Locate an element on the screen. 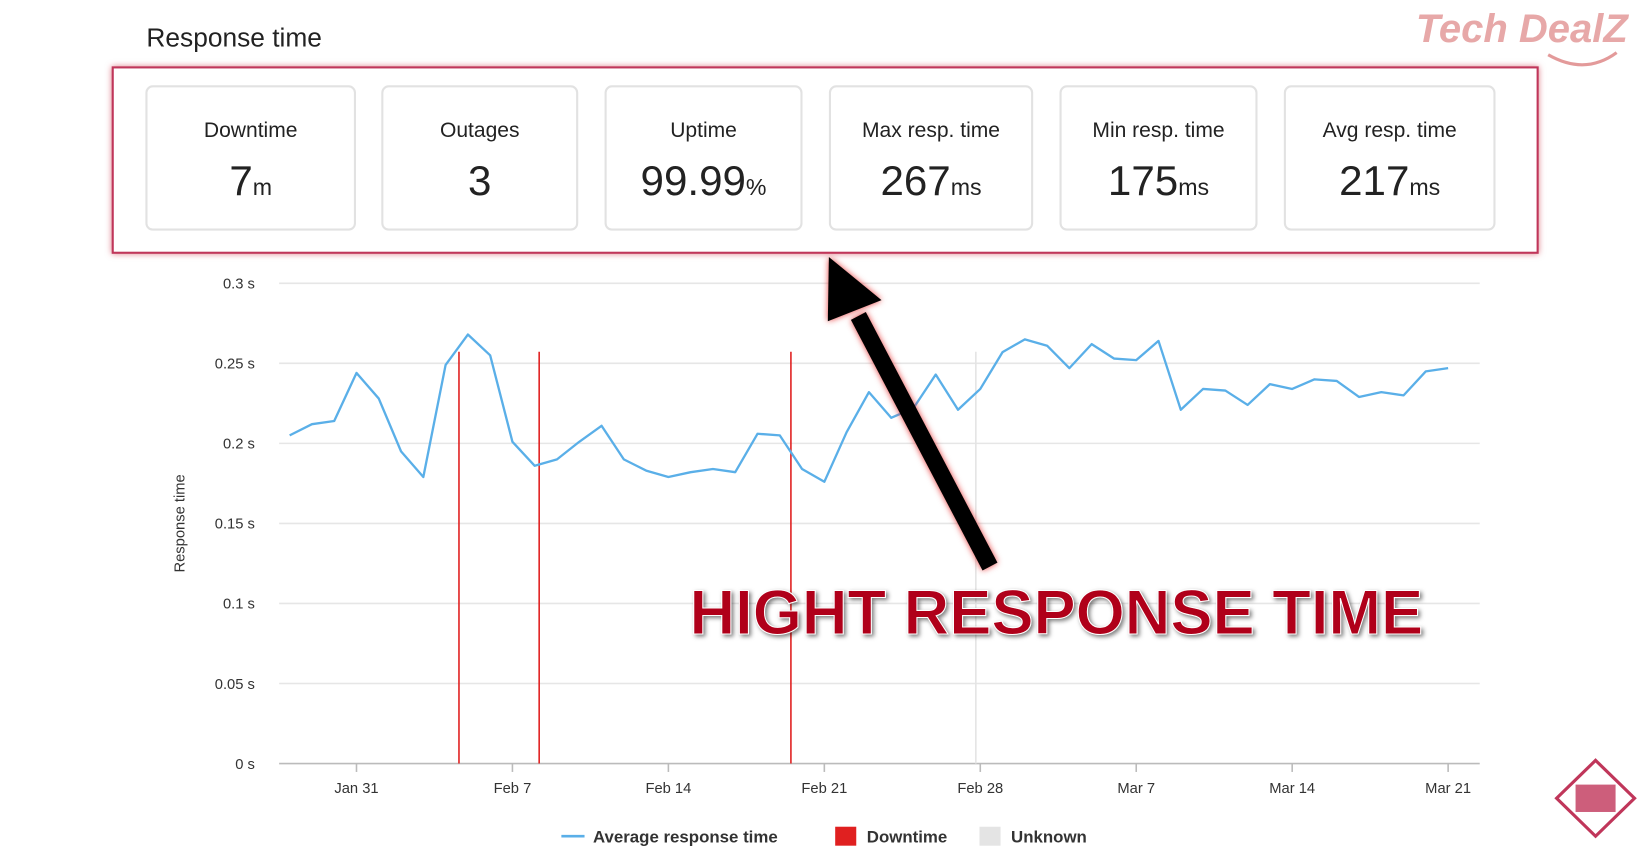 The height and width of the screenshot is (852, 1643). x-tick-label: Jan 31 is located at coordinates (356, 789).